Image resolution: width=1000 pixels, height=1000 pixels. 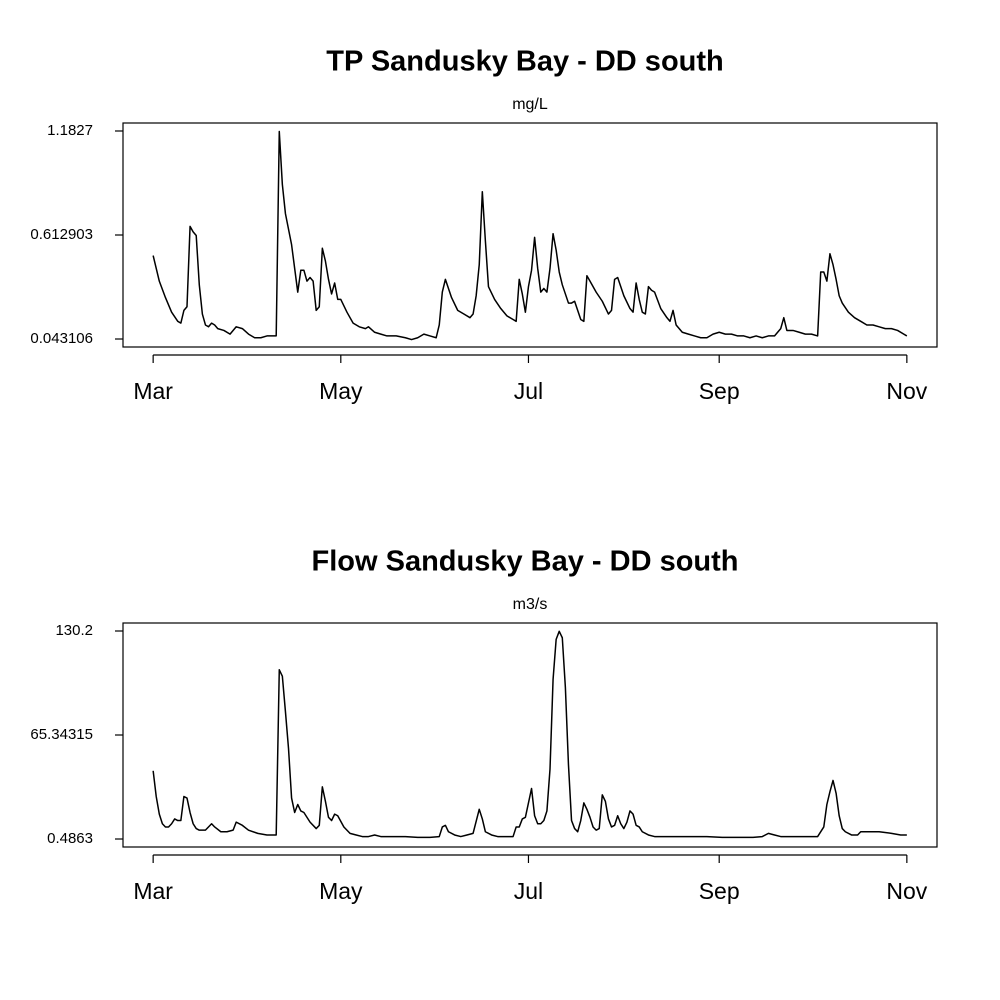 What do you see at coordinates (61, 338) in the screenshot?
I see `y-tick-label: 0.043106` at bounding box center [61, 338].